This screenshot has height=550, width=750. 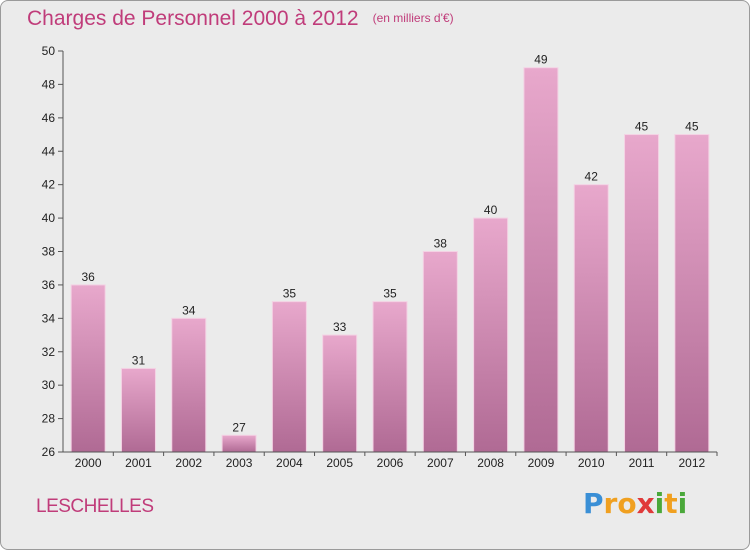 I want to click on chart-subtitle: (en milliers d'€), so click(x=413, y=18).